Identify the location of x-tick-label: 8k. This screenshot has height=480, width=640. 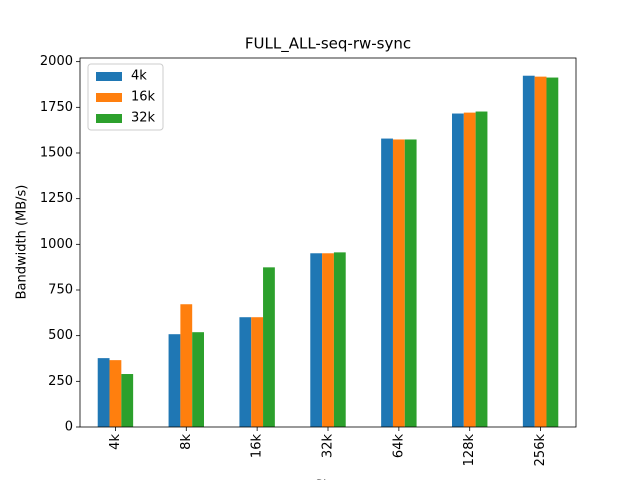
(186, 442).